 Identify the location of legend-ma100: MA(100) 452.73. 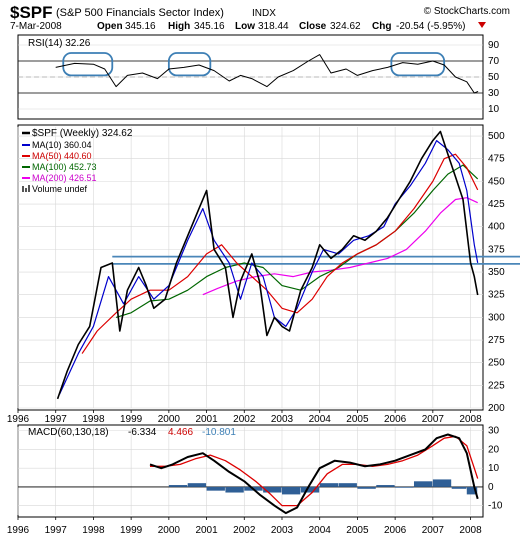
(64, 167).